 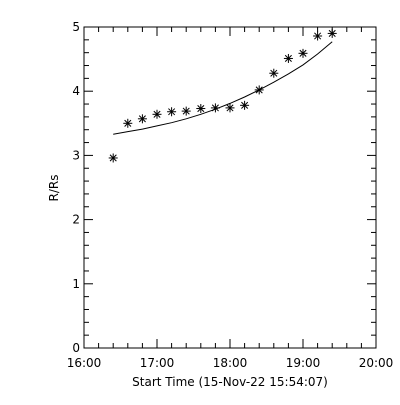 What do you see at coordinates (54, 188) in the screenshot?
I see `y-axis-title: R/Rs` at bounding box center [54, 188].